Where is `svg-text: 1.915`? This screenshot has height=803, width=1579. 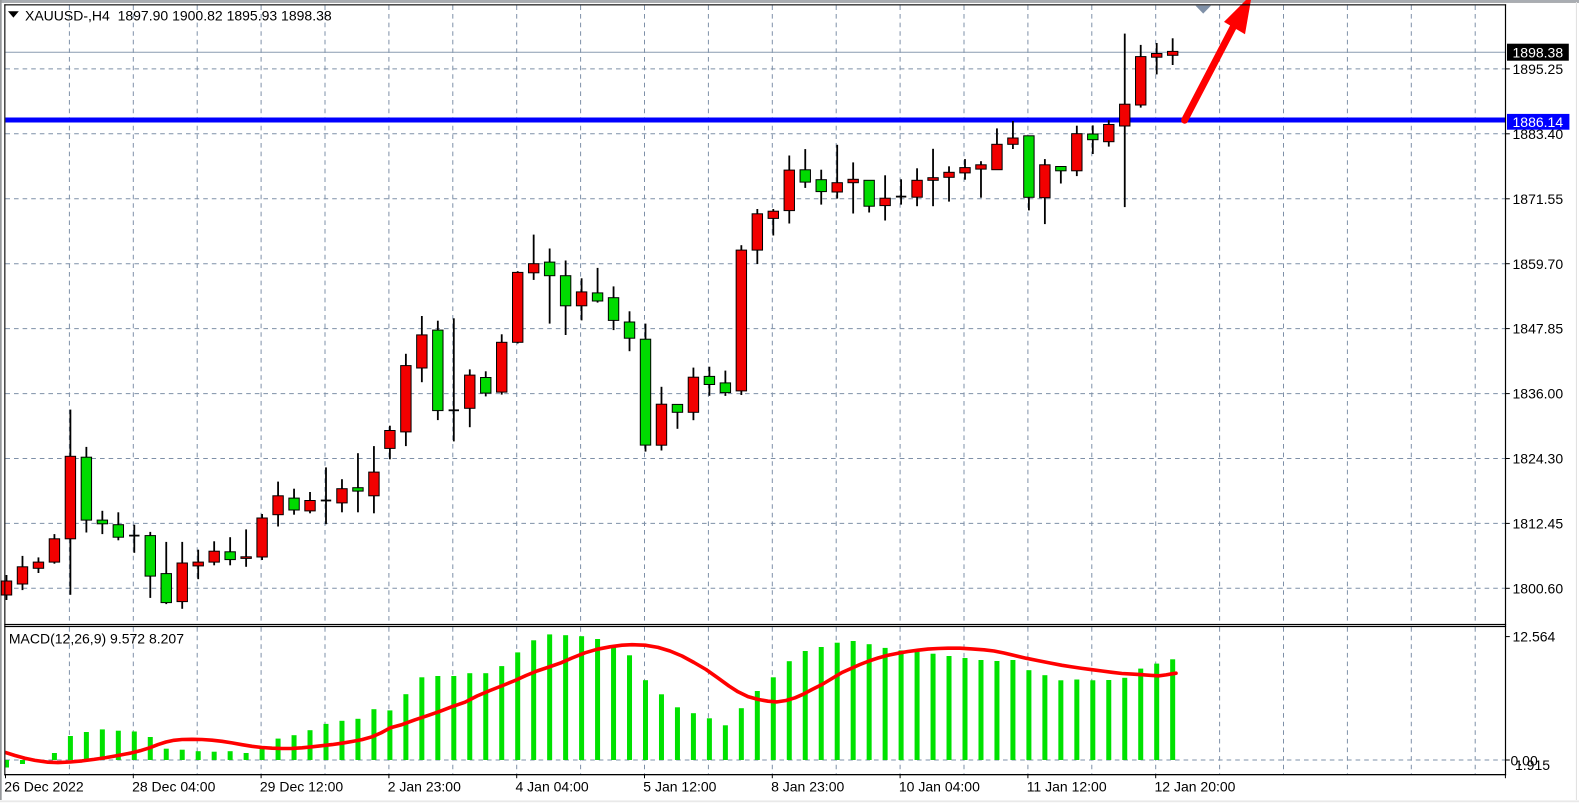
svg-text: 1.915 is located at coordinates (1532, 765).